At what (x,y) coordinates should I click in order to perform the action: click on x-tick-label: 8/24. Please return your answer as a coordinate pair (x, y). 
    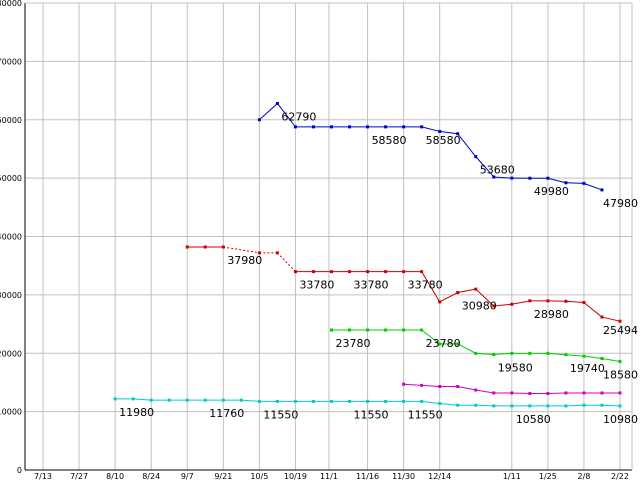
    Looking at the image, I should click on (151, 476).